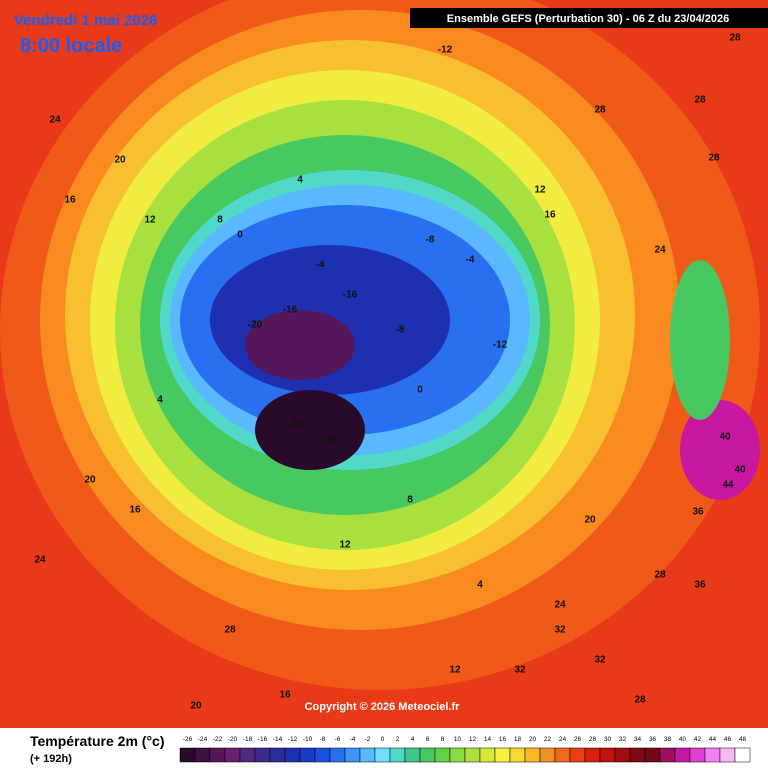 This screenshot has width=768, height=768. Describe the element at coordinates (51, 759) in the screenshot. I see `lead-time: (+ 192h)` at that location.